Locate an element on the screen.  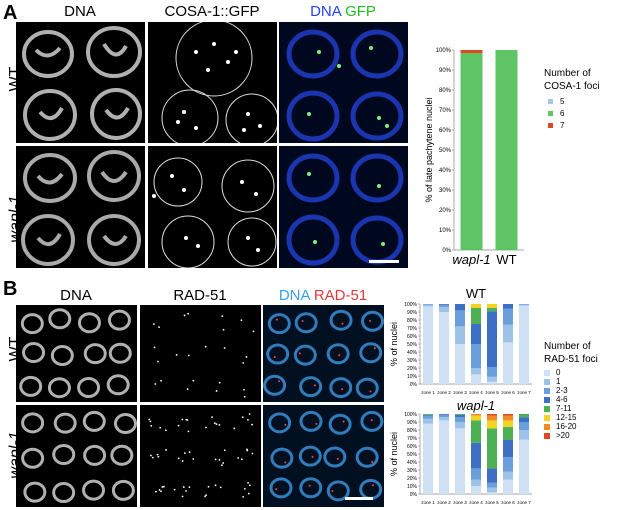
image-b-wt-dna is located at coordinates (76, 353).